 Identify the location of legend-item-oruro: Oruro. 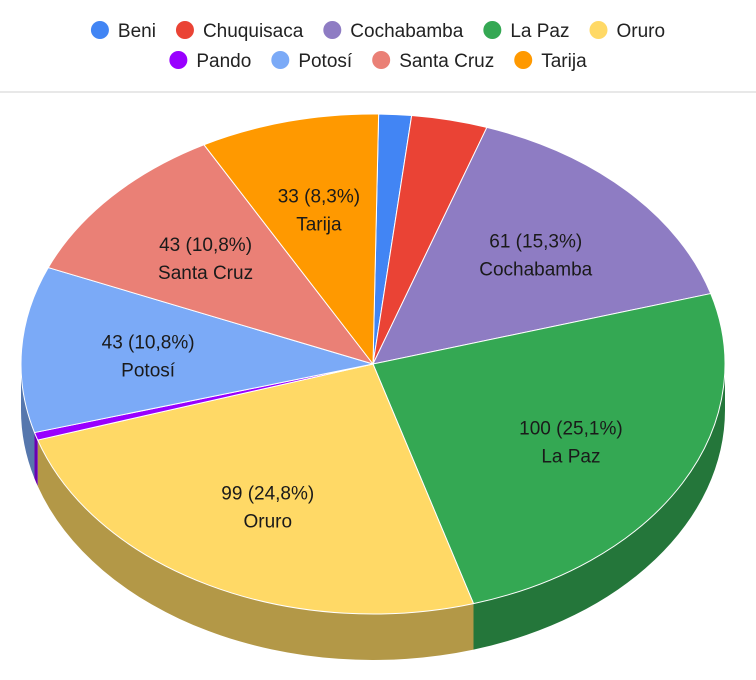
(627, 31).